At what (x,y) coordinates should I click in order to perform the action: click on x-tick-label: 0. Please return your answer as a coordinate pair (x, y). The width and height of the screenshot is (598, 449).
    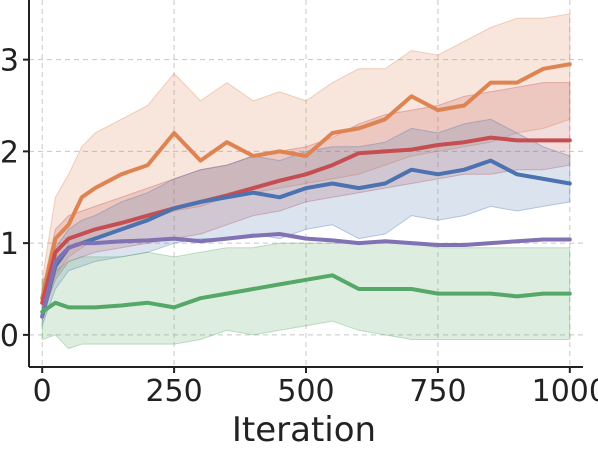
    Looking at the image, I should click on (42, 391).